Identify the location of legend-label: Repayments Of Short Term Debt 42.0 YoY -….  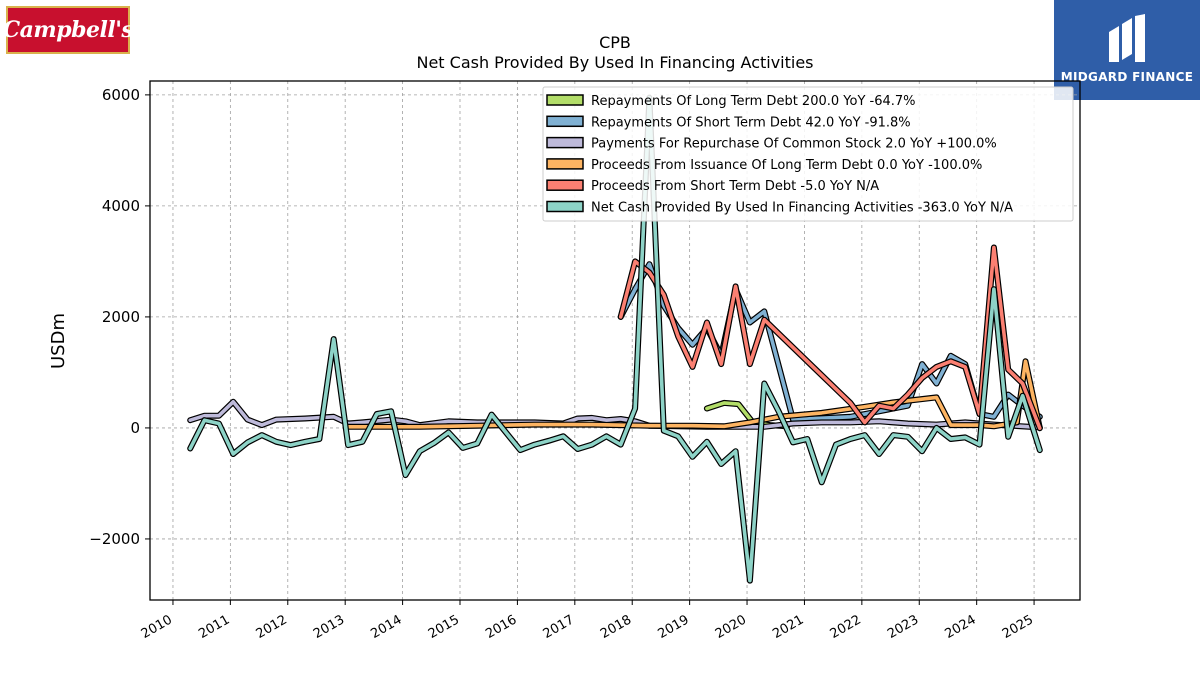
(751, 122).